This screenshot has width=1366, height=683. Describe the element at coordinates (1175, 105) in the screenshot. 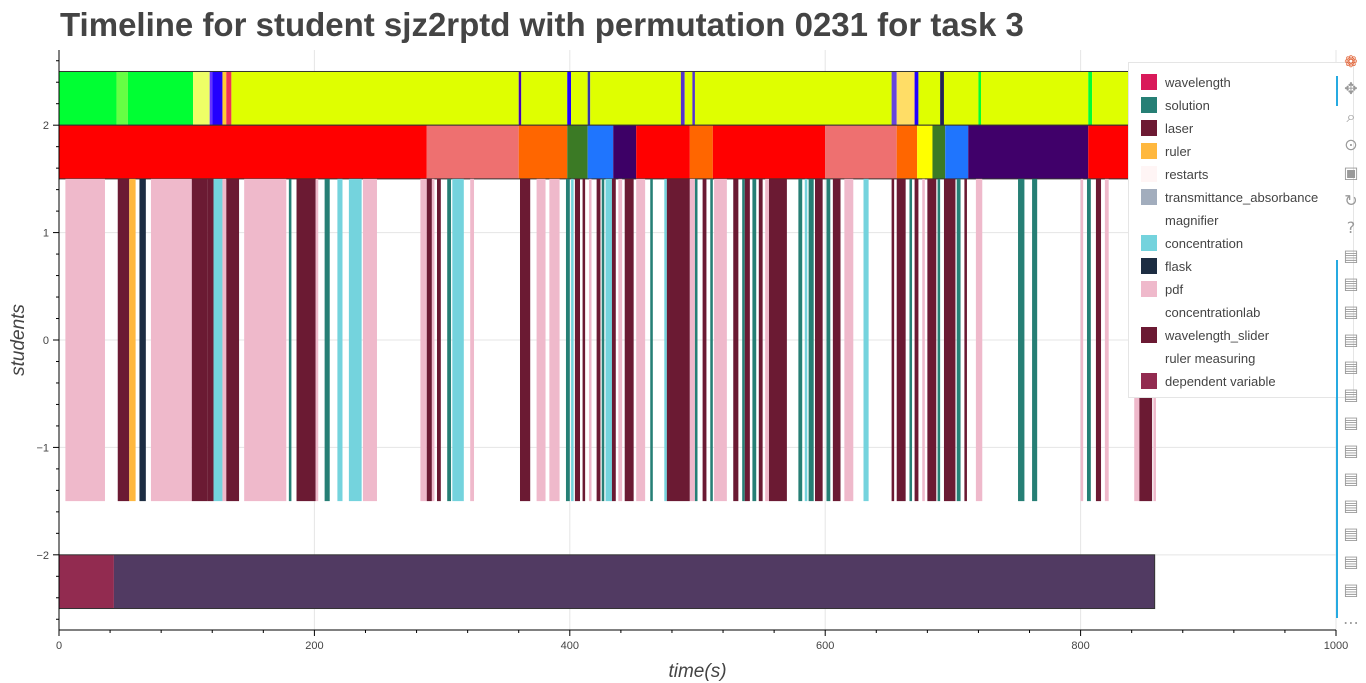

I see `legend-item: solution` at that location.